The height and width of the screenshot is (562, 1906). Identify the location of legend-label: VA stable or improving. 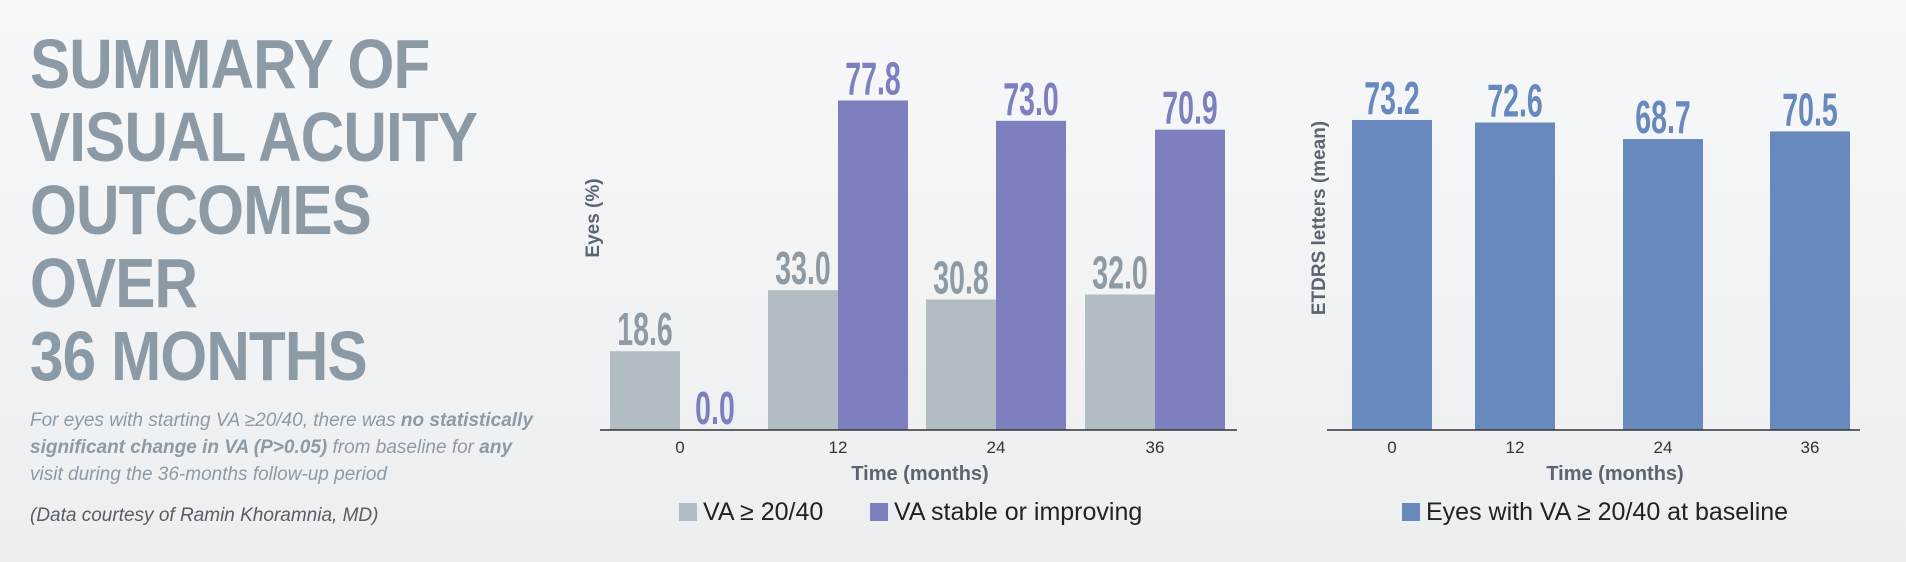
(1018, 512).